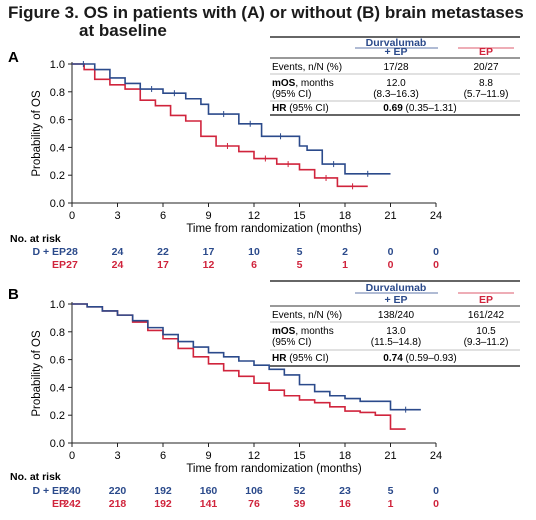 Image resolution: width=536 pixels, height=520 pixels. What do you see at coordinates (254, 491) in the screenshot?
I see `panel-b-risk-value-durvalumab: 106` at bounding box center [254, 491].